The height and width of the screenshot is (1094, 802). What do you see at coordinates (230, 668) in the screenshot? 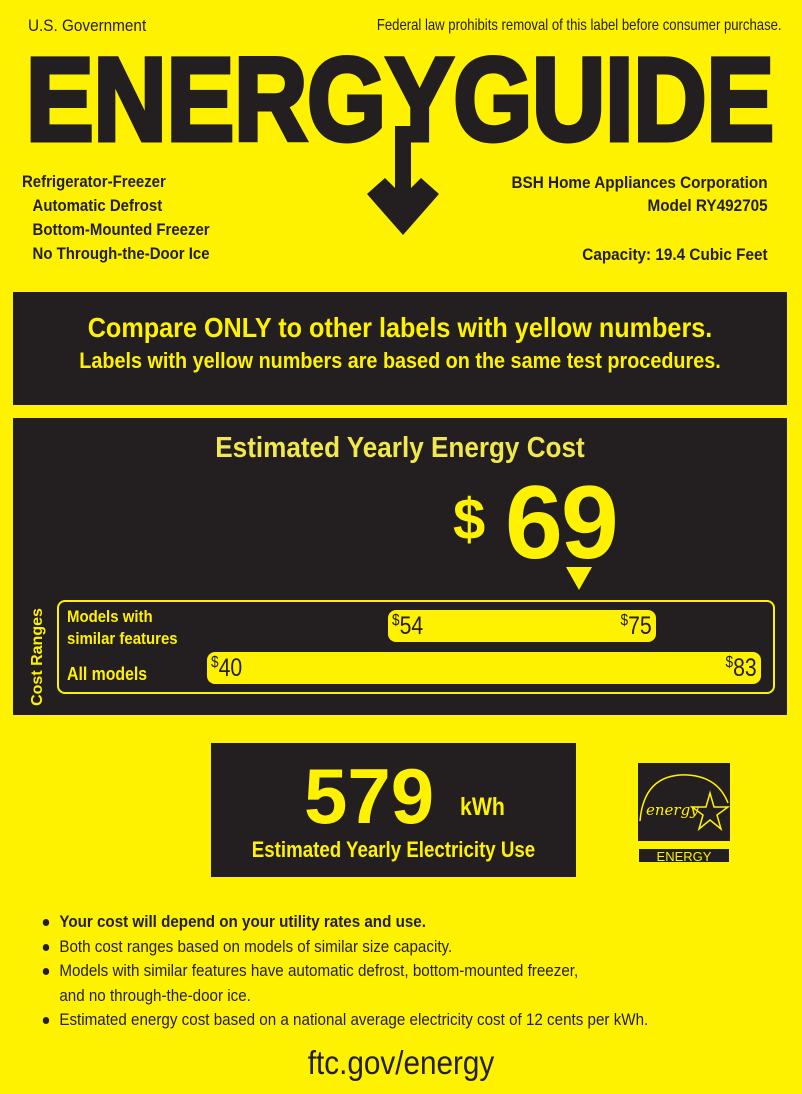
I see `all-low: 40` at bounding box center [230, 668].